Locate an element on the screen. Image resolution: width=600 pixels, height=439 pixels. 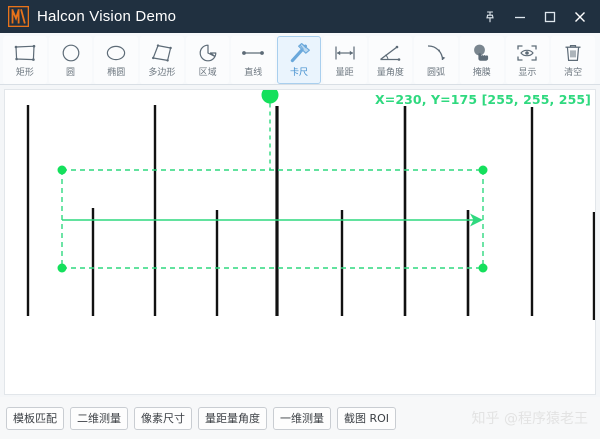
mask-icon is located at coordinates (482, 53).